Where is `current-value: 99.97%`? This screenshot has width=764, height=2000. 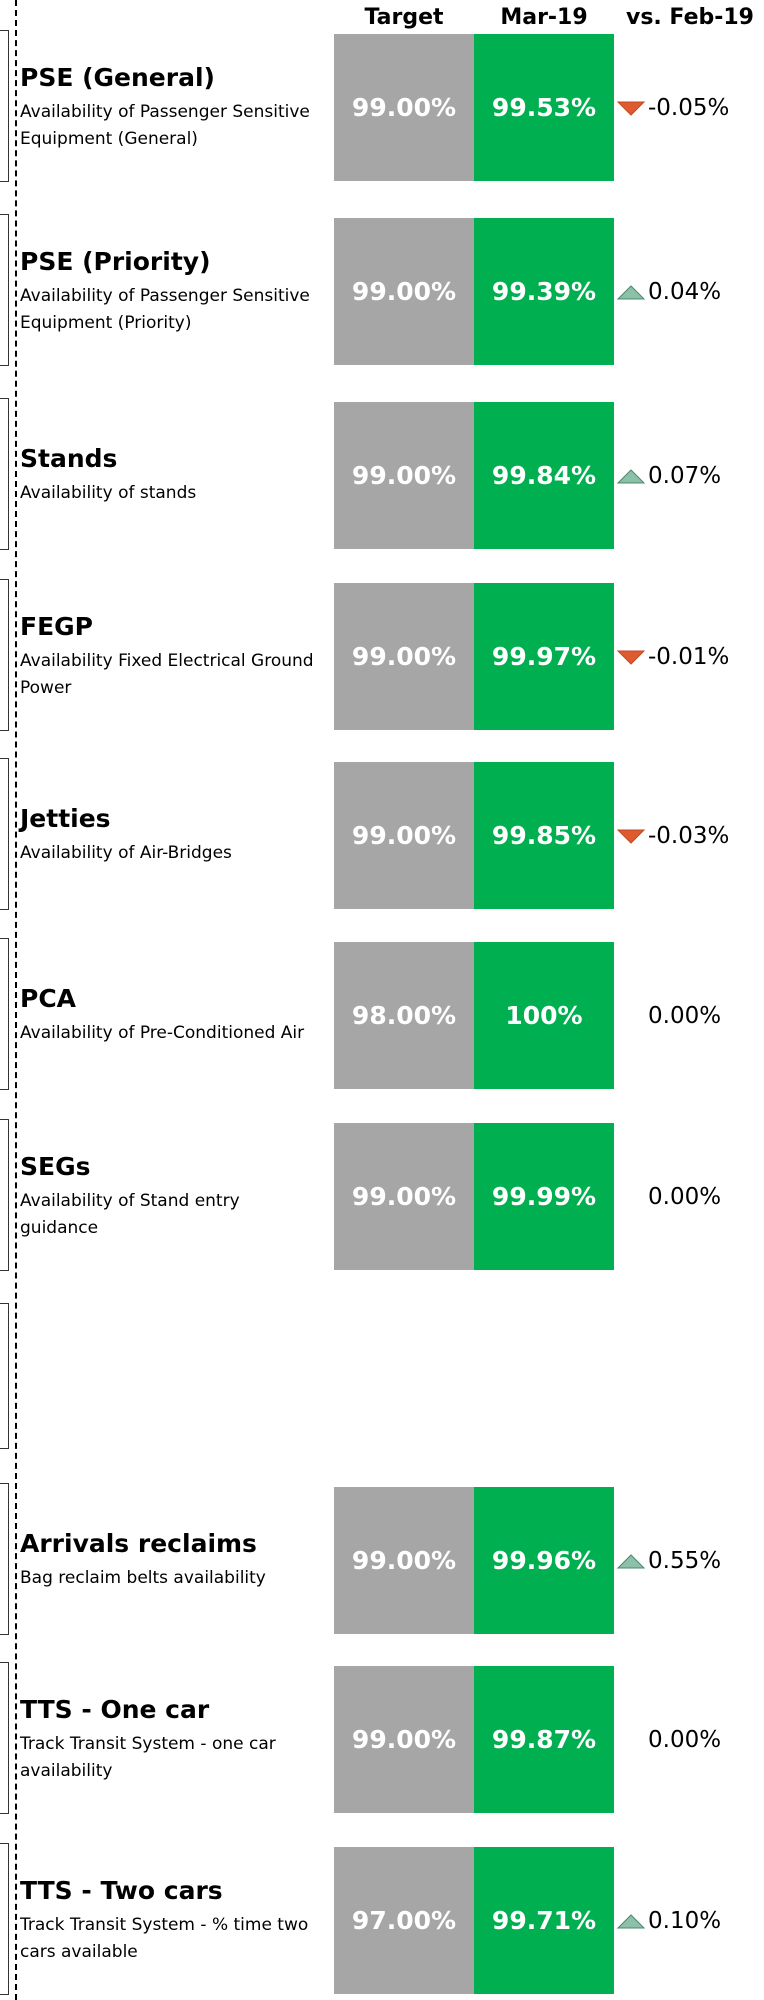
current-value: 99.97% is located at coordinates (544, 656).